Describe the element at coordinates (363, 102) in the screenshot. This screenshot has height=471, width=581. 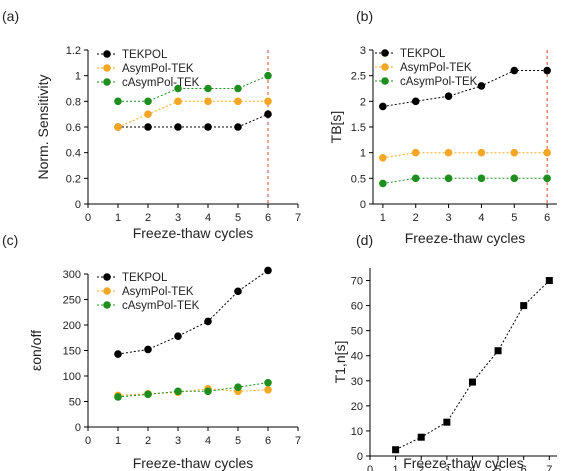
I see `y-tick-label: 2` at that location.